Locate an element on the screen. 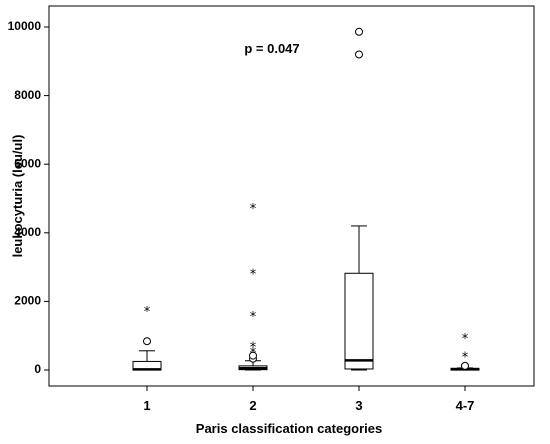  x-tick-label: 1 is located at coordinates (146, 405).